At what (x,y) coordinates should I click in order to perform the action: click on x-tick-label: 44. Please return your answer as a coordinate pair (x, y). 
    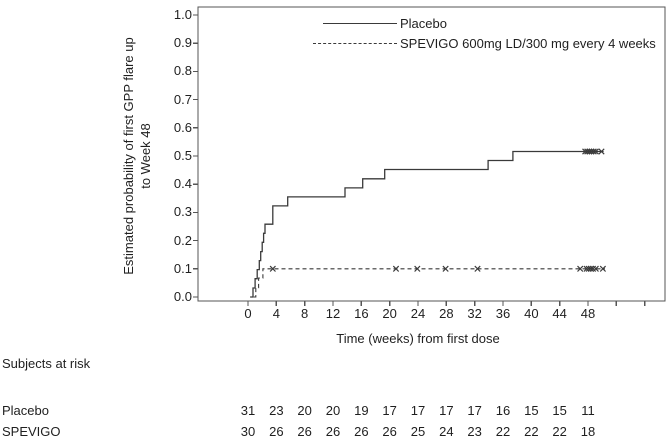
    Looking at the image, I should click on (559, 313).